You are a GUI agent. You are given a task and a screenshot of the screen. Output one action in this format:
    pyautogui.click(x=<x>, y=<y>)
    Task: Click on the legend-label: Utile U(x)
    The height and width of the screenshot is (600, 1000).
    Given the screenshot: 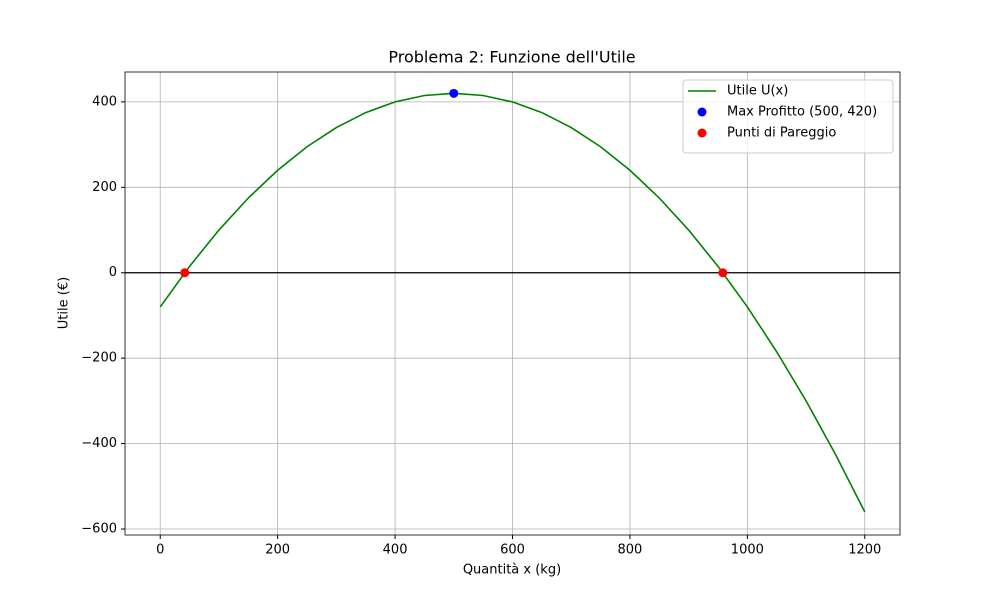 What is the action you would take?
    pyautogui.click(x=757, y=91)
    